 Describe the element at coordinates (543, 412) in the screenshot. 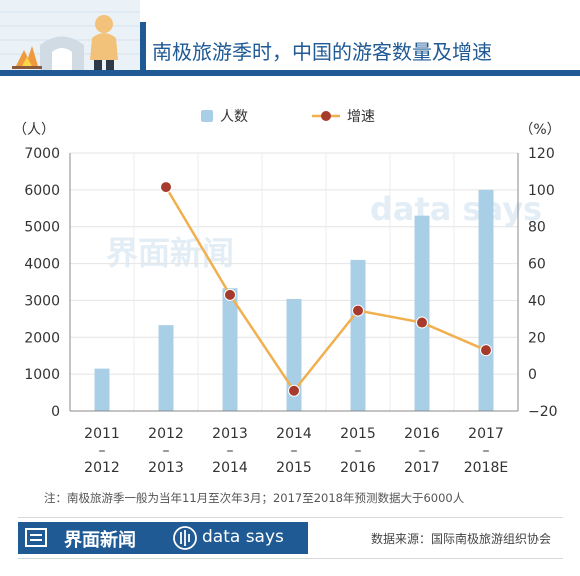

I see `right-tick-label: −20` at that location.